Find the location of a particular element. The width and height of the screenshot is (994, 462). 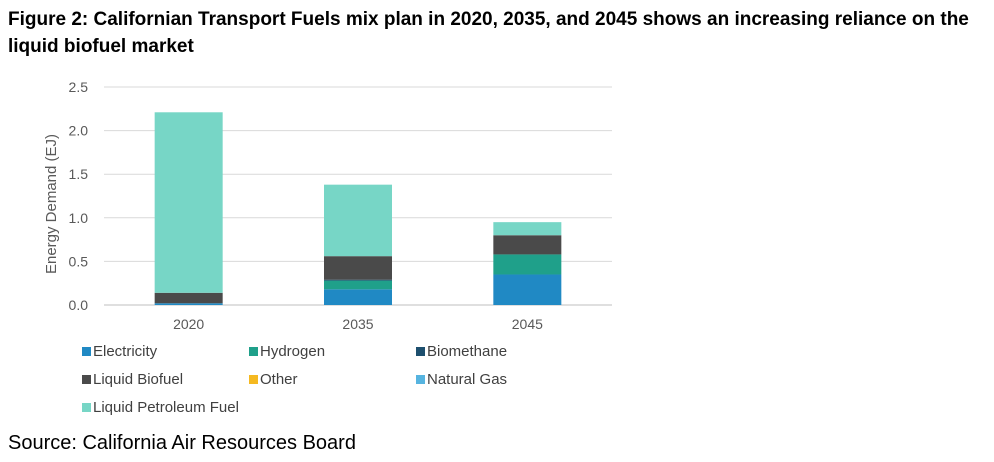

legend-label: Biomethane is located at coordinates (467, 351).